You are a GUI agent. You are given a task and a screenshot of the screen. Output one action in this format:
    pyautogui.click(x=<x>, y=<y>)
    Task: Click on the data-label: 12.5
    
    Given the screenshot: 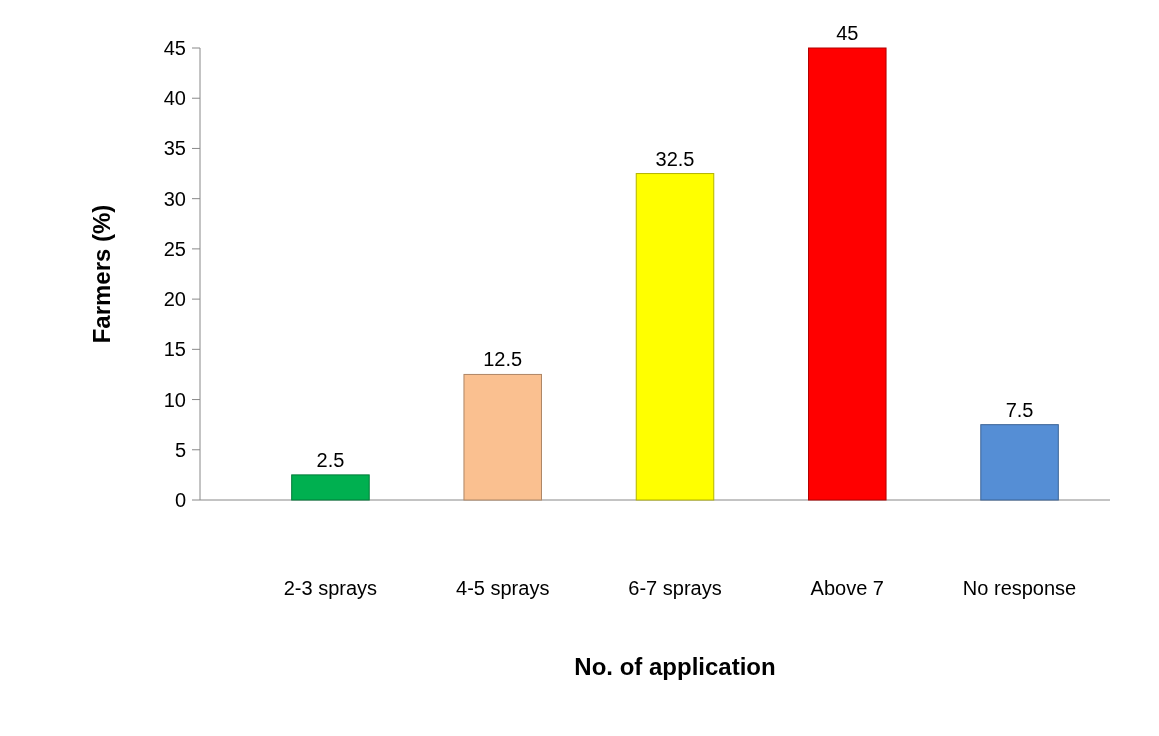 What is the action you would take?
    pyautogui.click(x=503, y=359)
    